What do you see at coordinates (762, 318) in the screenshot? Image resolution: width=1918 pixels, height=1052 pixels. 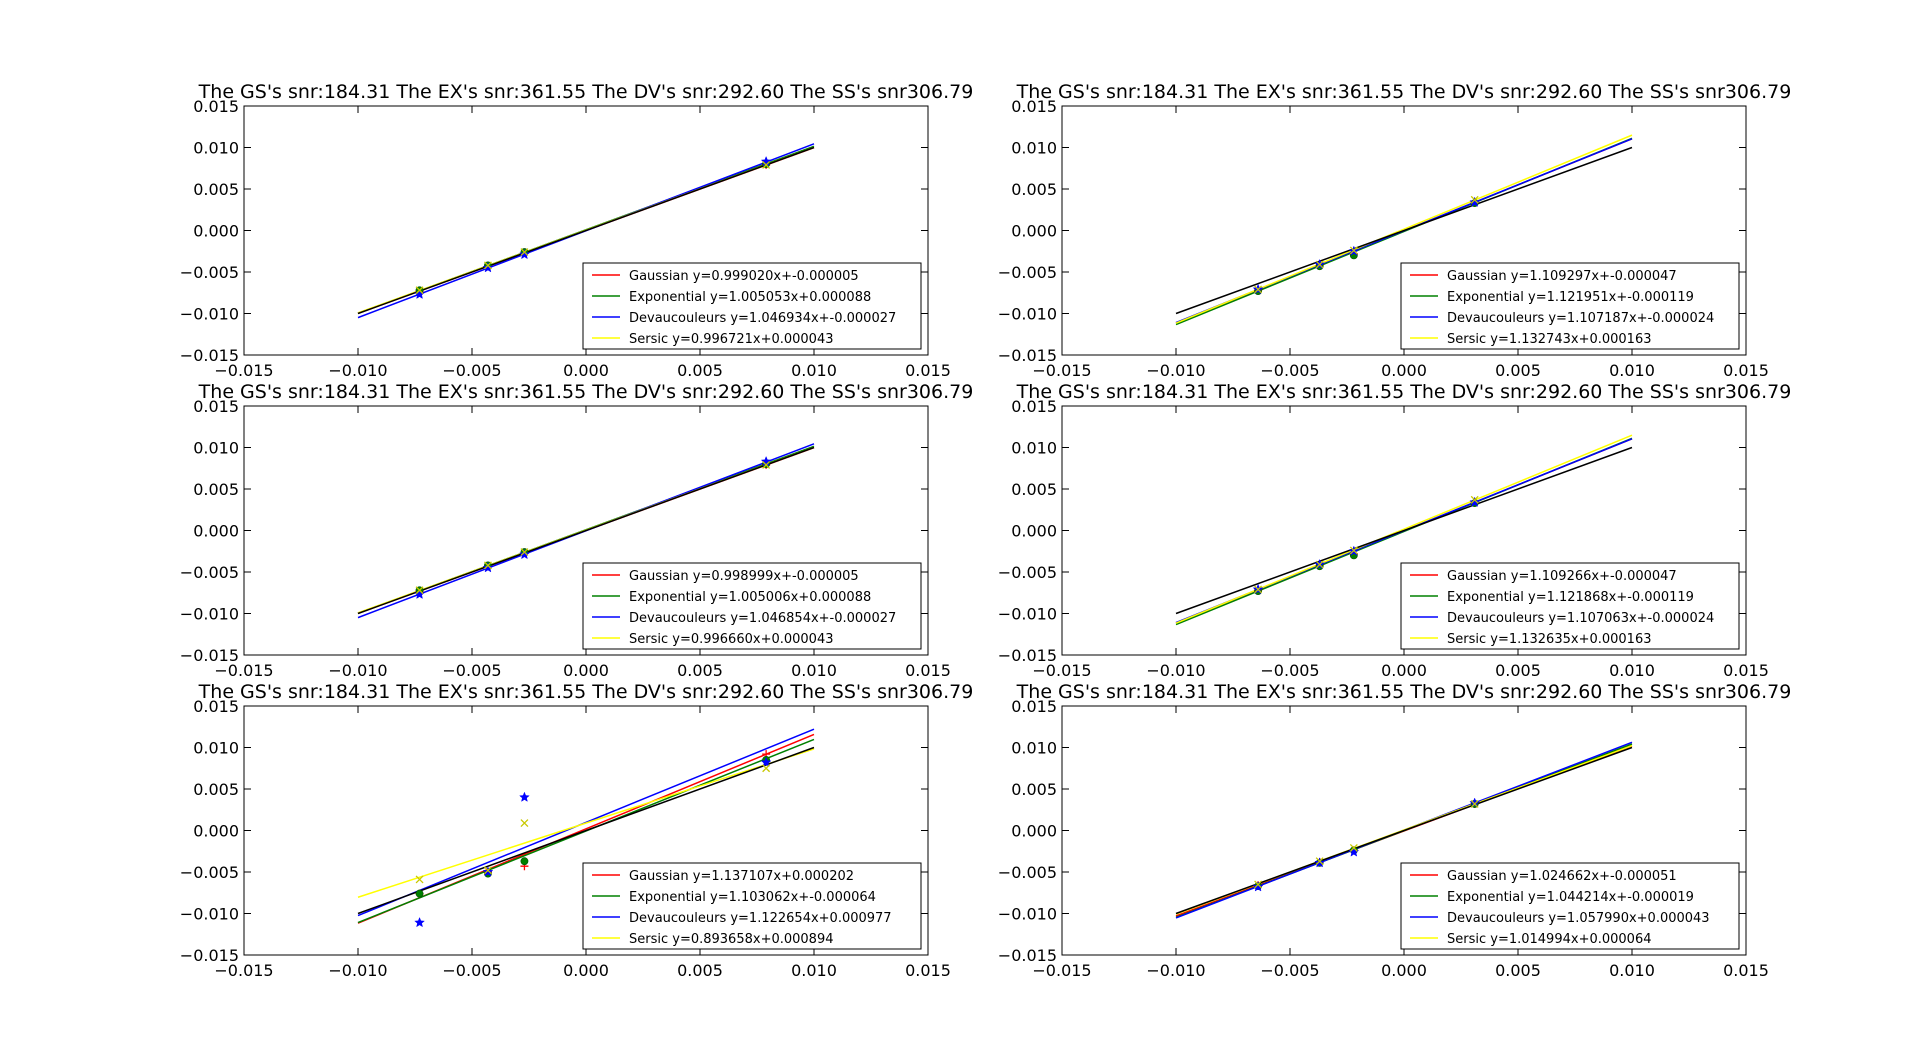 I see `legend-label-devaucouleurs: Devaucouleurs y=1.046934x+-0.000027` at bounding box center [762, 318].